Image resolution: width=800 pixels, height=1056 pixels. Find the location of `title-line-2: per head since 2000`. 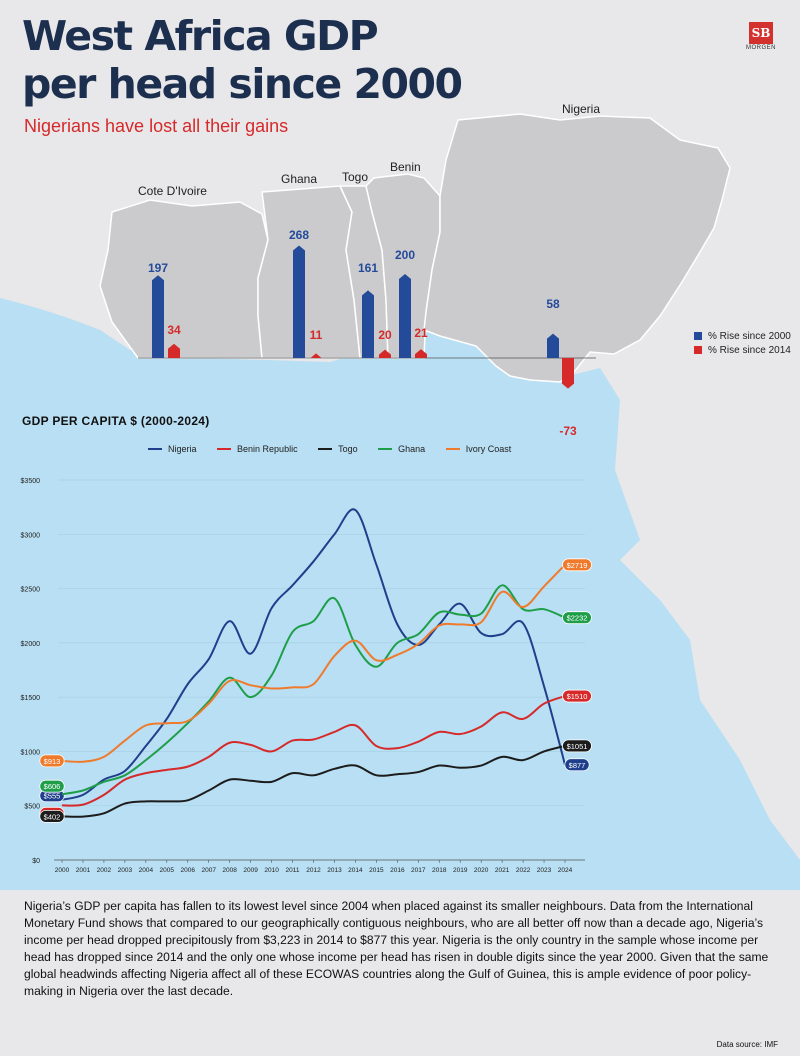

title-line-2: per head since 2000 is located at coordinates (242, 84).